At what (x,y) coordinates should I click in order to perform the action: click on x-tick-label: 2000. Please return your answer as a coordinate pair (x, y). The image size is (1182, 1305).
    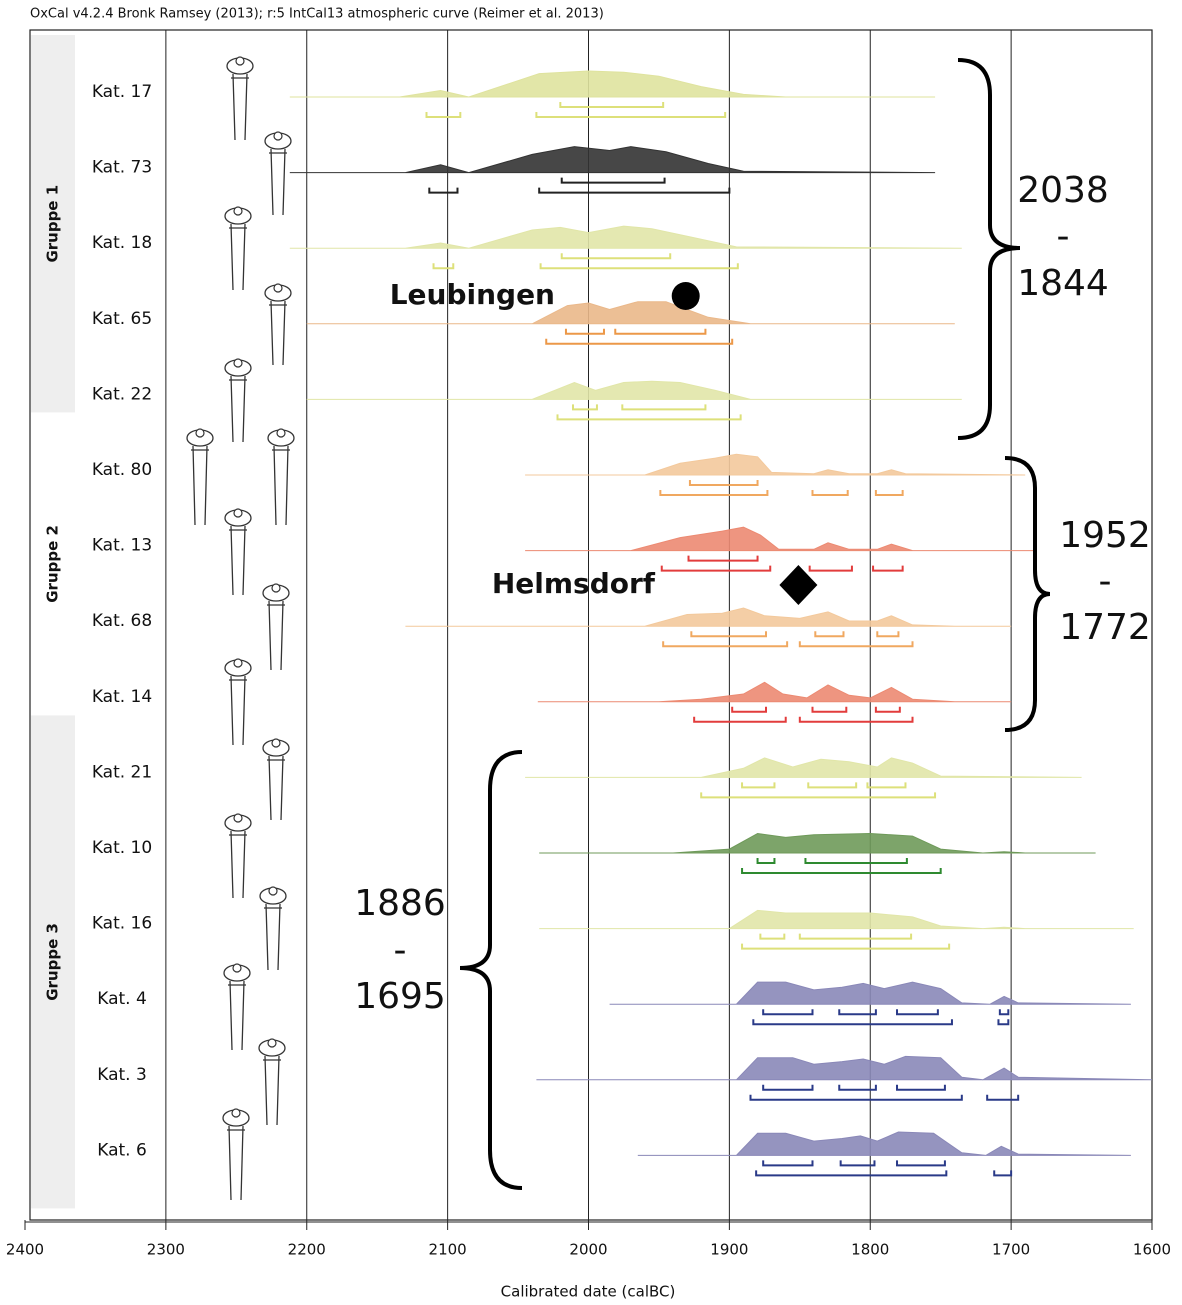
    Looking at the image, I should click on (588, 1250).